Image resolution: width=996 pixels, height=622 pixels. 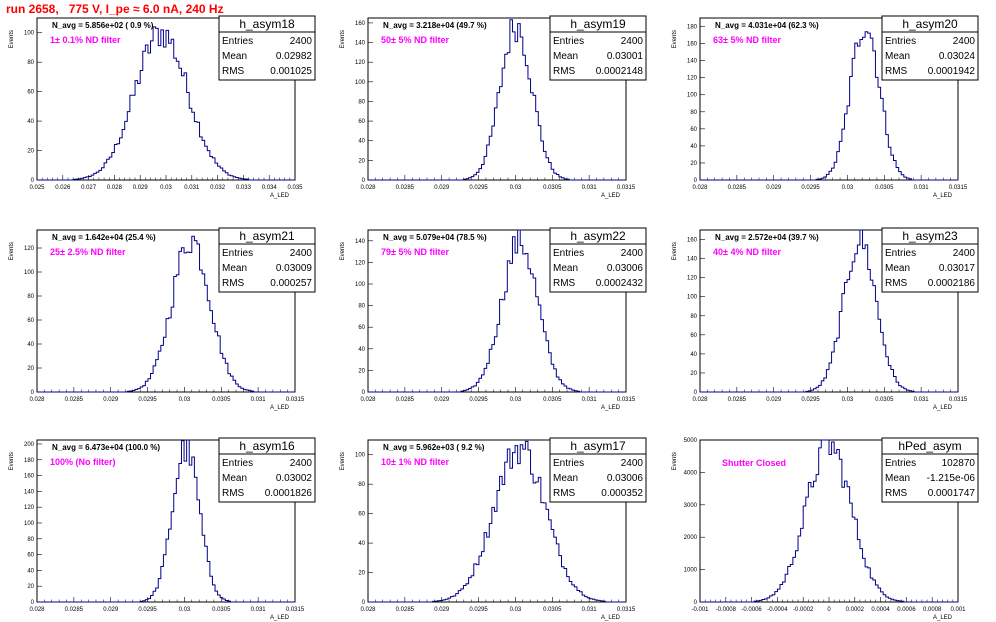 I want to click on histogram-name: h_asym17, so click(x=598, y=446).